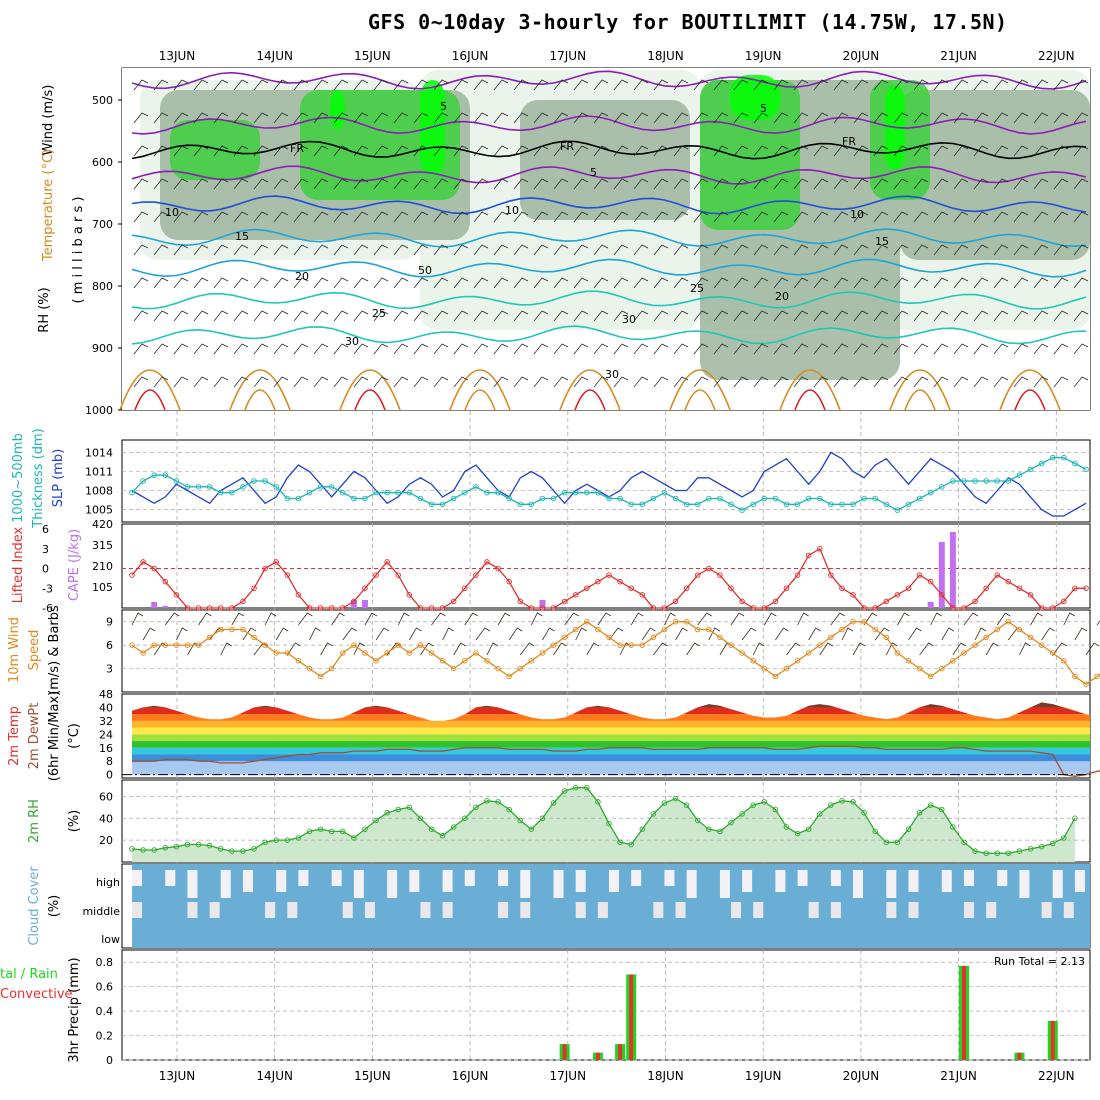 The width and height of the screenshot is (1100, 1100). I want to click on cape-tick: 210, so click(102, 566).